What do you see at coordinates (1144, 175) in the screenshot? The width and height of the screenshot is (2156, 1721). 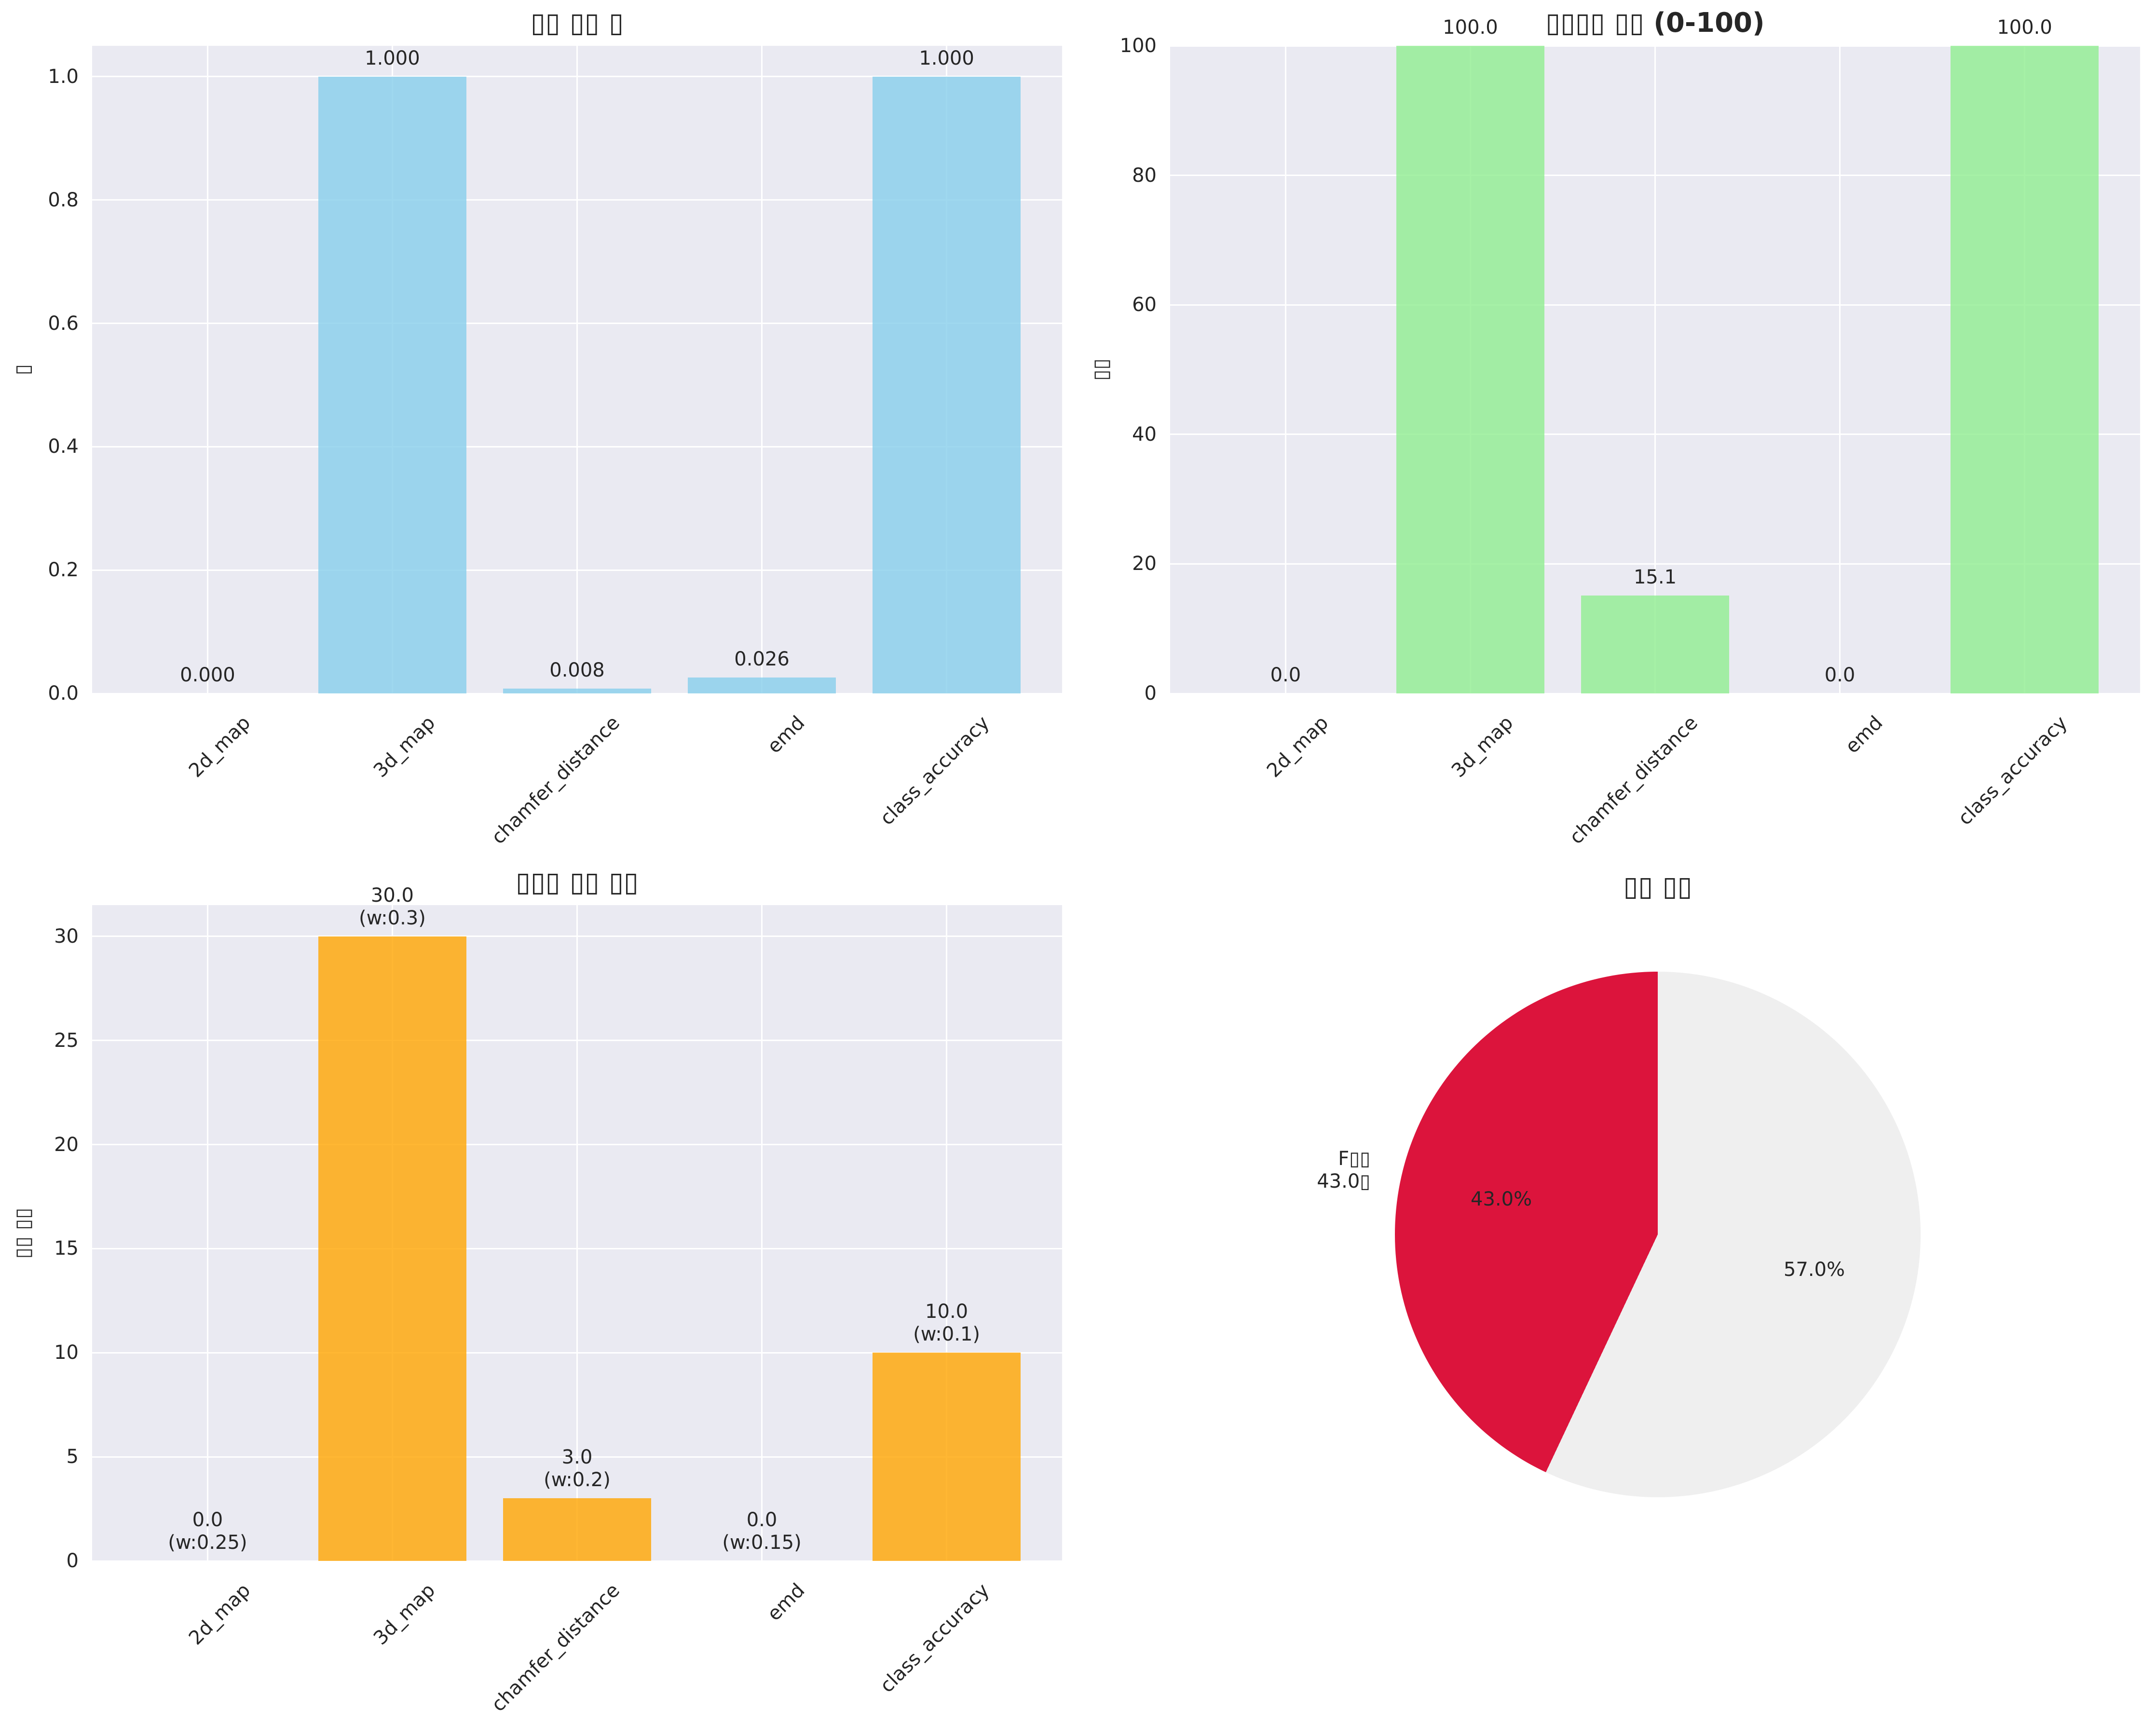 I see `y-tick-label: 80` at bounding box center [1144, 175].